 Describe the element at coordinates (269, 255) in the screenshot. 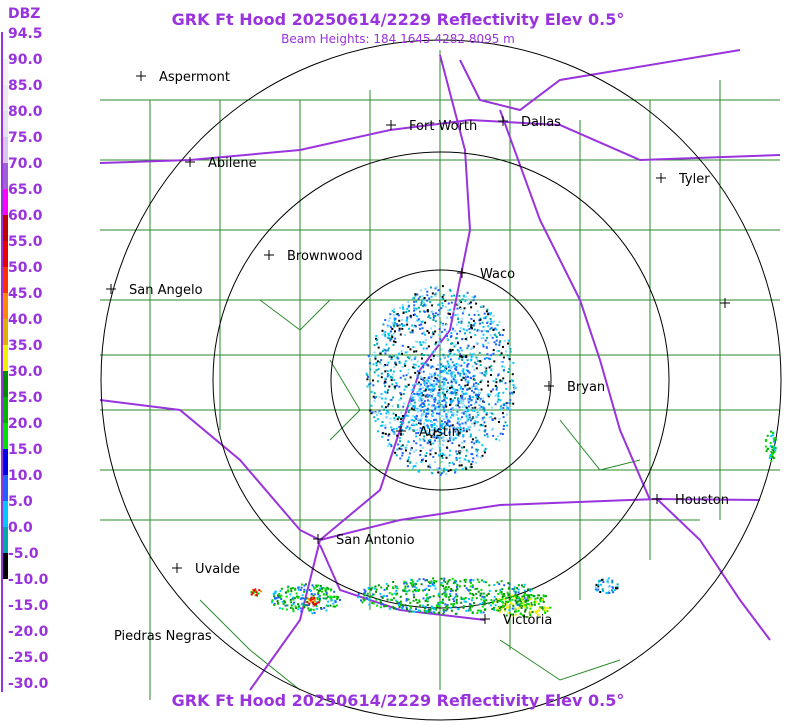

I see `city-marker` at that location.